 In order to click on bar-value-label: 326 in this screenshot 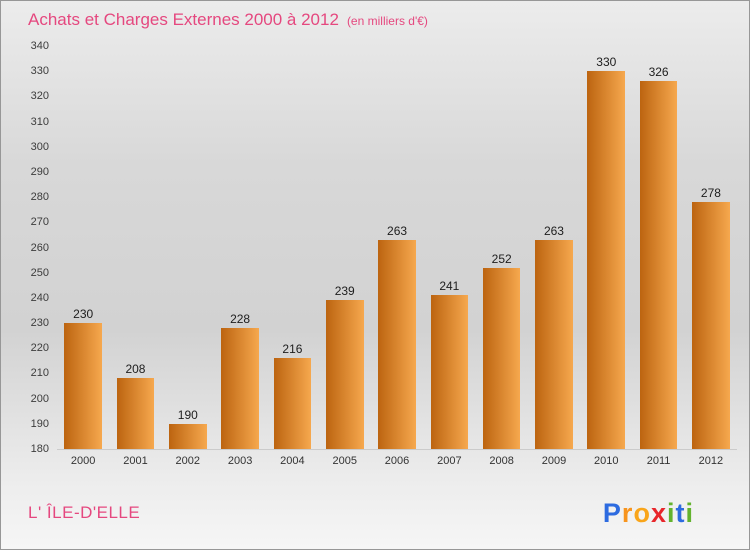, I will do `click(658, 72)`.